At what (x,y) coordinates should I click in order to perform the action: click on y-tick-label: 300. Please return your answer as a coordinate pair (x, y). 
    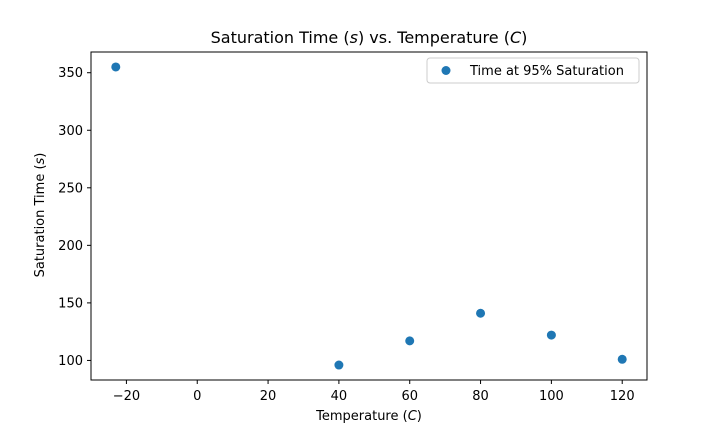
    Looking at the image, I should click on (70, 131).